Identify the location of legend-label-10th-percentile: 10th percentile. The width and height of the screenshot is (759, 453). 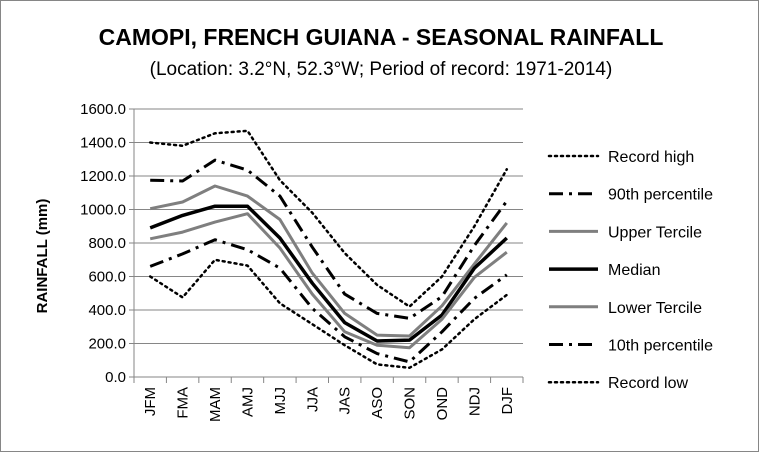
(660, 346).